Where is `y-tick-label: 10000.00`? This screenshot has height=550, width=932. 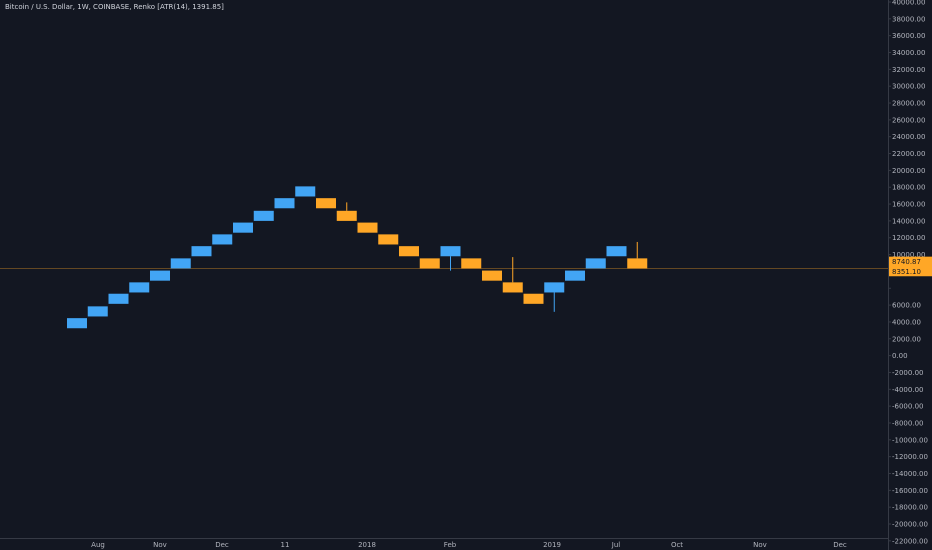
y-tick-label: 10000.00 is located at coordinates (908, 255).